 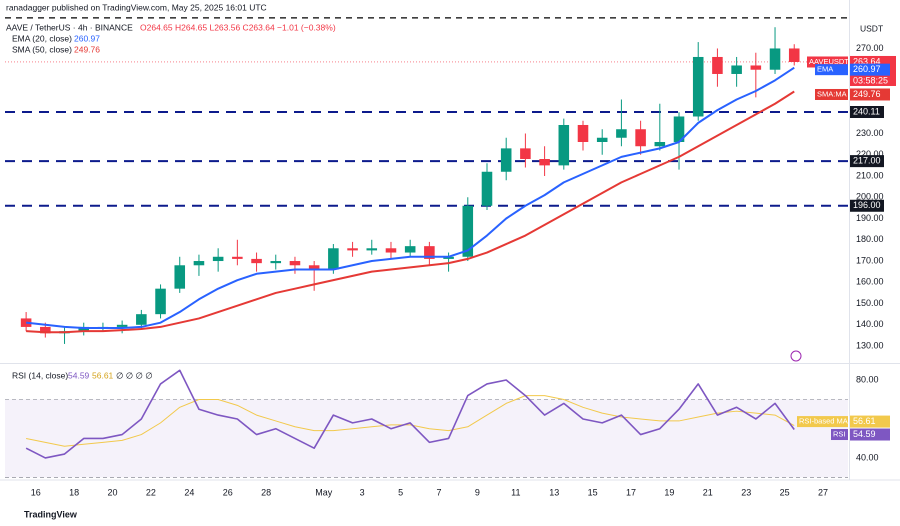 I want to click on x-tick-label: 24, so click(x=189, y=492).